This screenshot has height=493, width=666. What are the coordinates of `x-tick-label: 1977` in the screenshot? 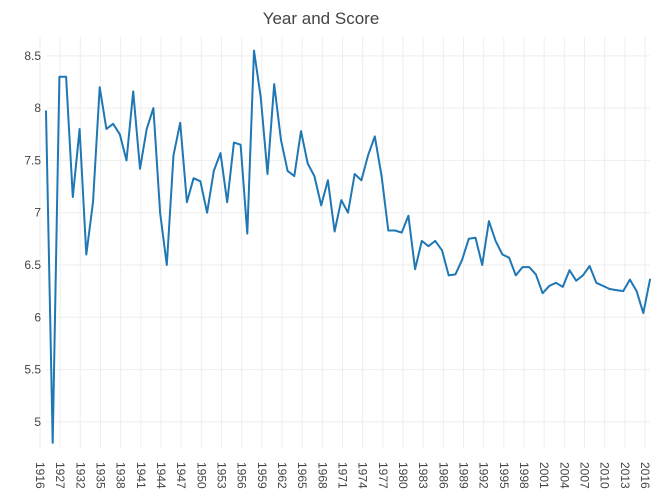 It's located at (383, 475).